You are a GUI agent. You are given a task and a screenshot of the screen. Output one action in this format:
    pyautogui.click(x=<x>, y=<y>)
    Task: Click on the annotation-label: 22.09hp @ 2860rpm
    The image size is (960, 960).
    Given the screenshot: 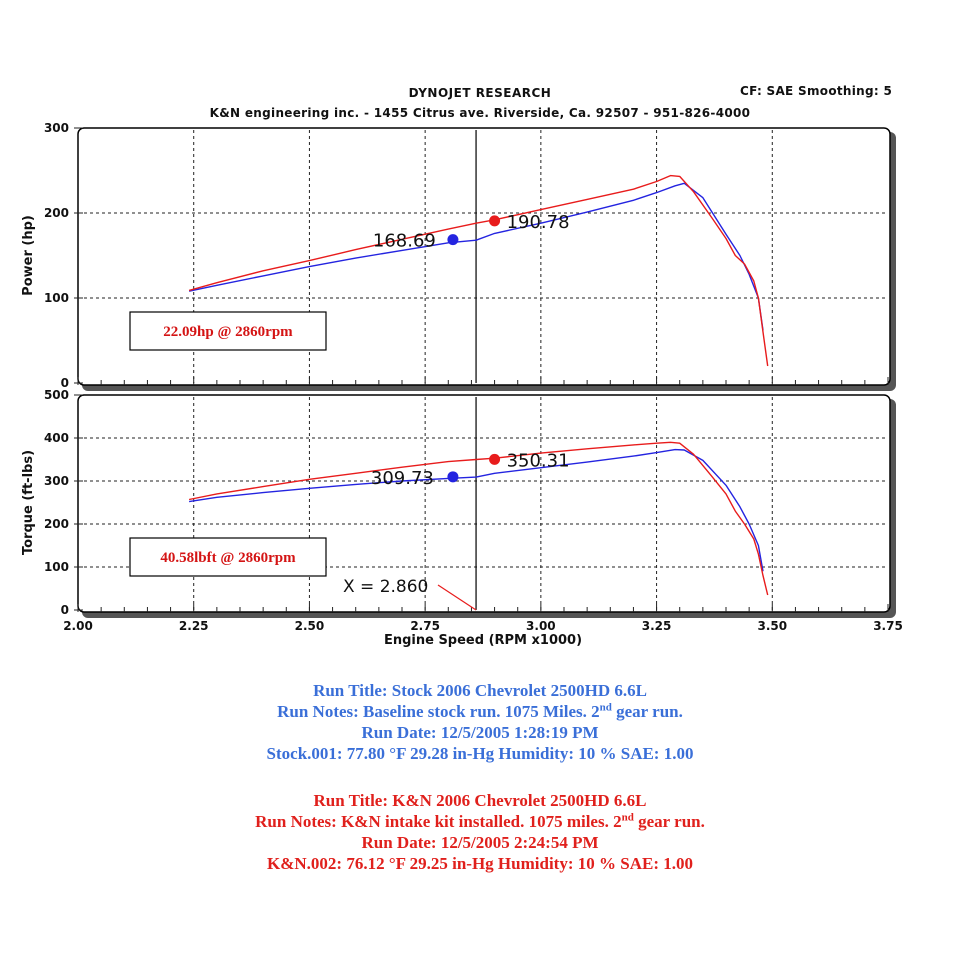 What is the action you would take?
    pyautogui.click(x=228, y=332)
    